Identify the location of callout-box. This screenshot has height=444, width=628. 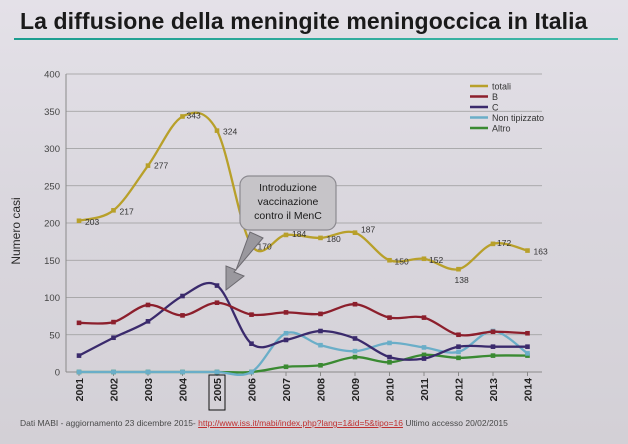
(288, 203).